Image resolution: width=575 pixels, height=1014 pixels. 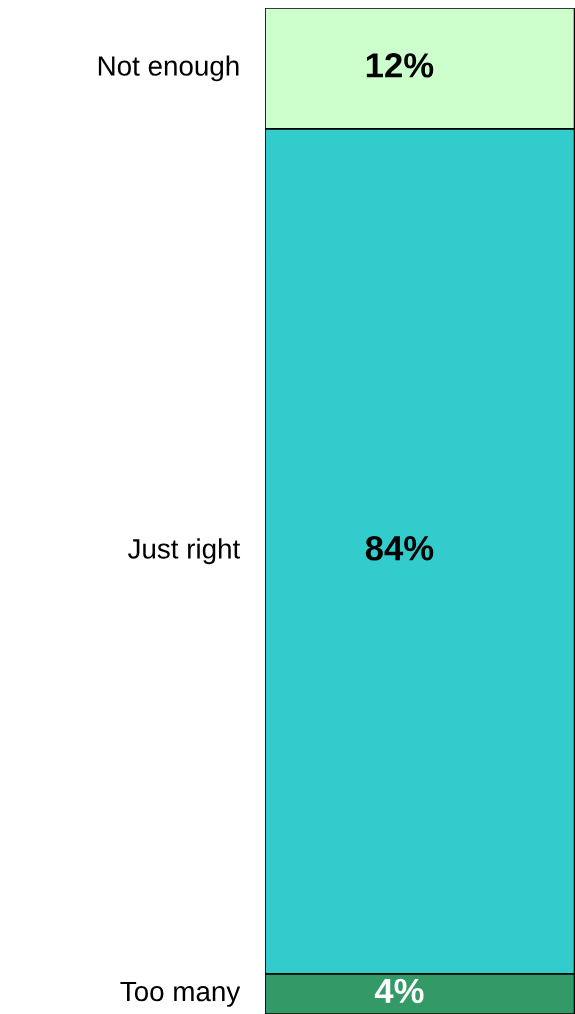 I want to click on series-label: Too many, so click(x=180, y=994).